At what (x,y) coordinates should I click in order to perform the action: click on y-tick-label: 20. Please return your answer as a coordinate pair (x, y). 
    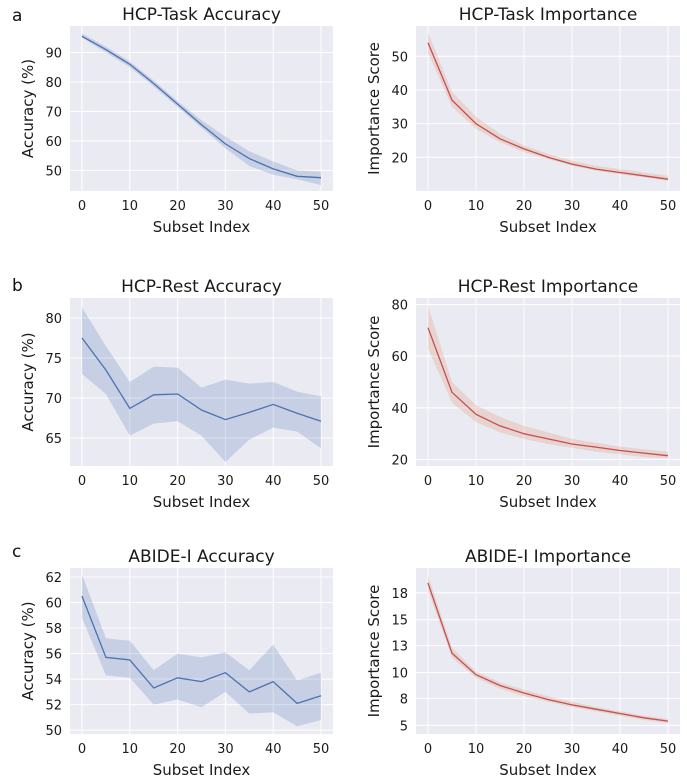
    Looking at the image, I should click on (399, 158).